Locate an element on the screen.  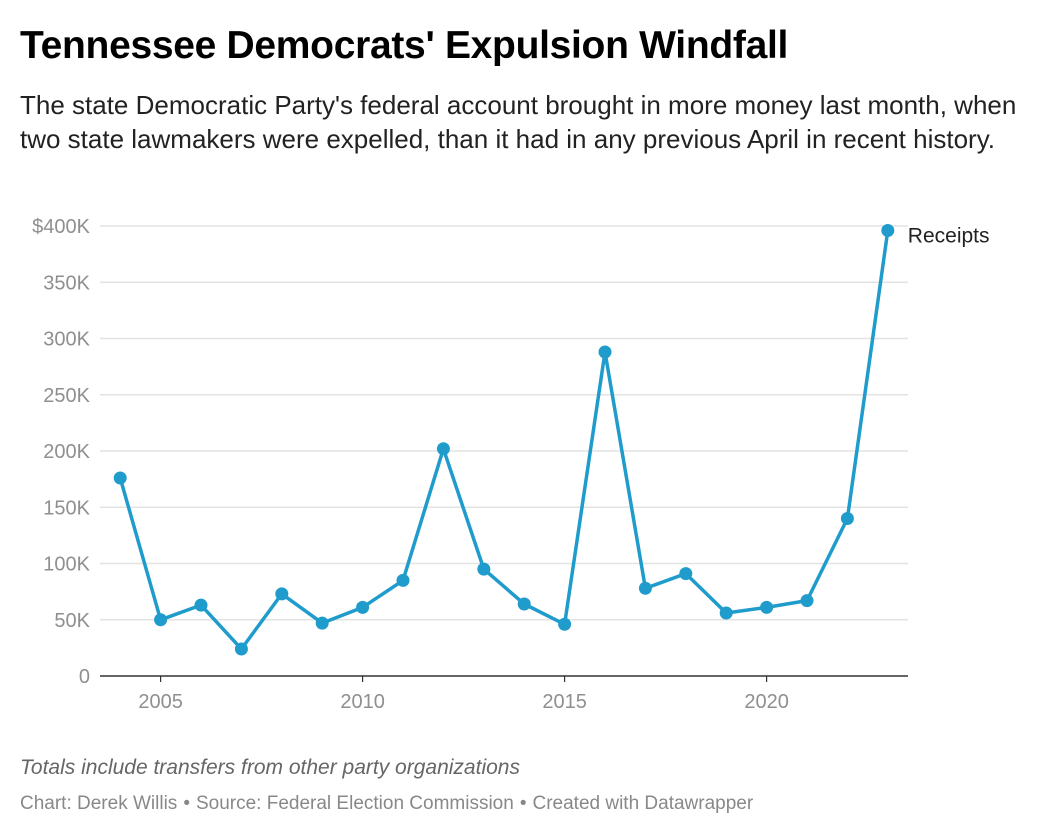
series-labels: Receipts is located at coordinates (949, 236).